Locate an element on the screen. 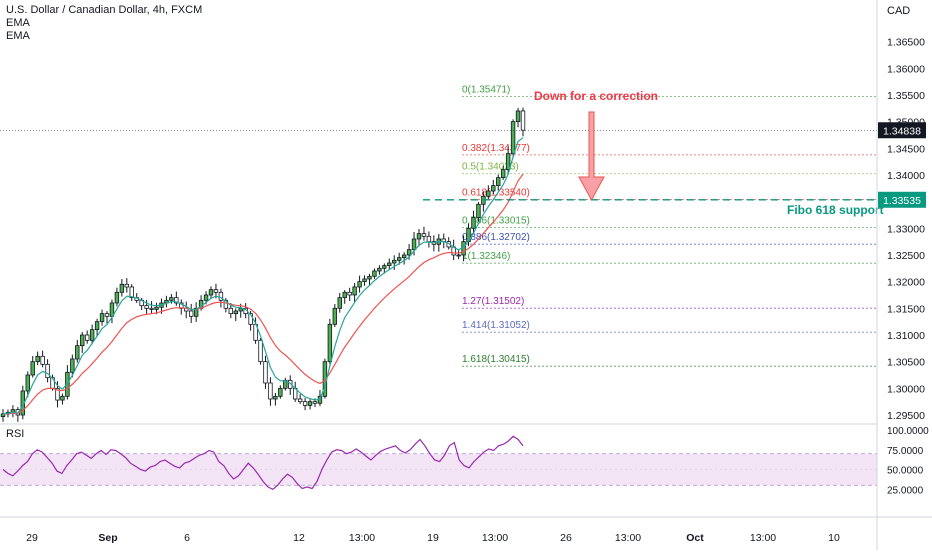 Image resolution: width=932 pixels, height=555 pixels. time-tick-label: Oct is located at coordinates (695, 538).